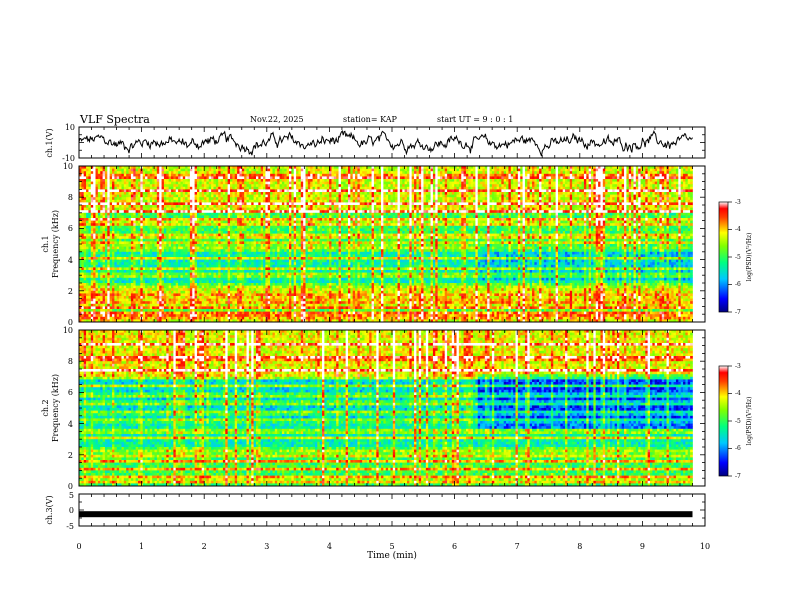 The height and width of the screenshot is (612, 792). I want to click on ch1-ylabel: ch.1(V), so click(49, 142).